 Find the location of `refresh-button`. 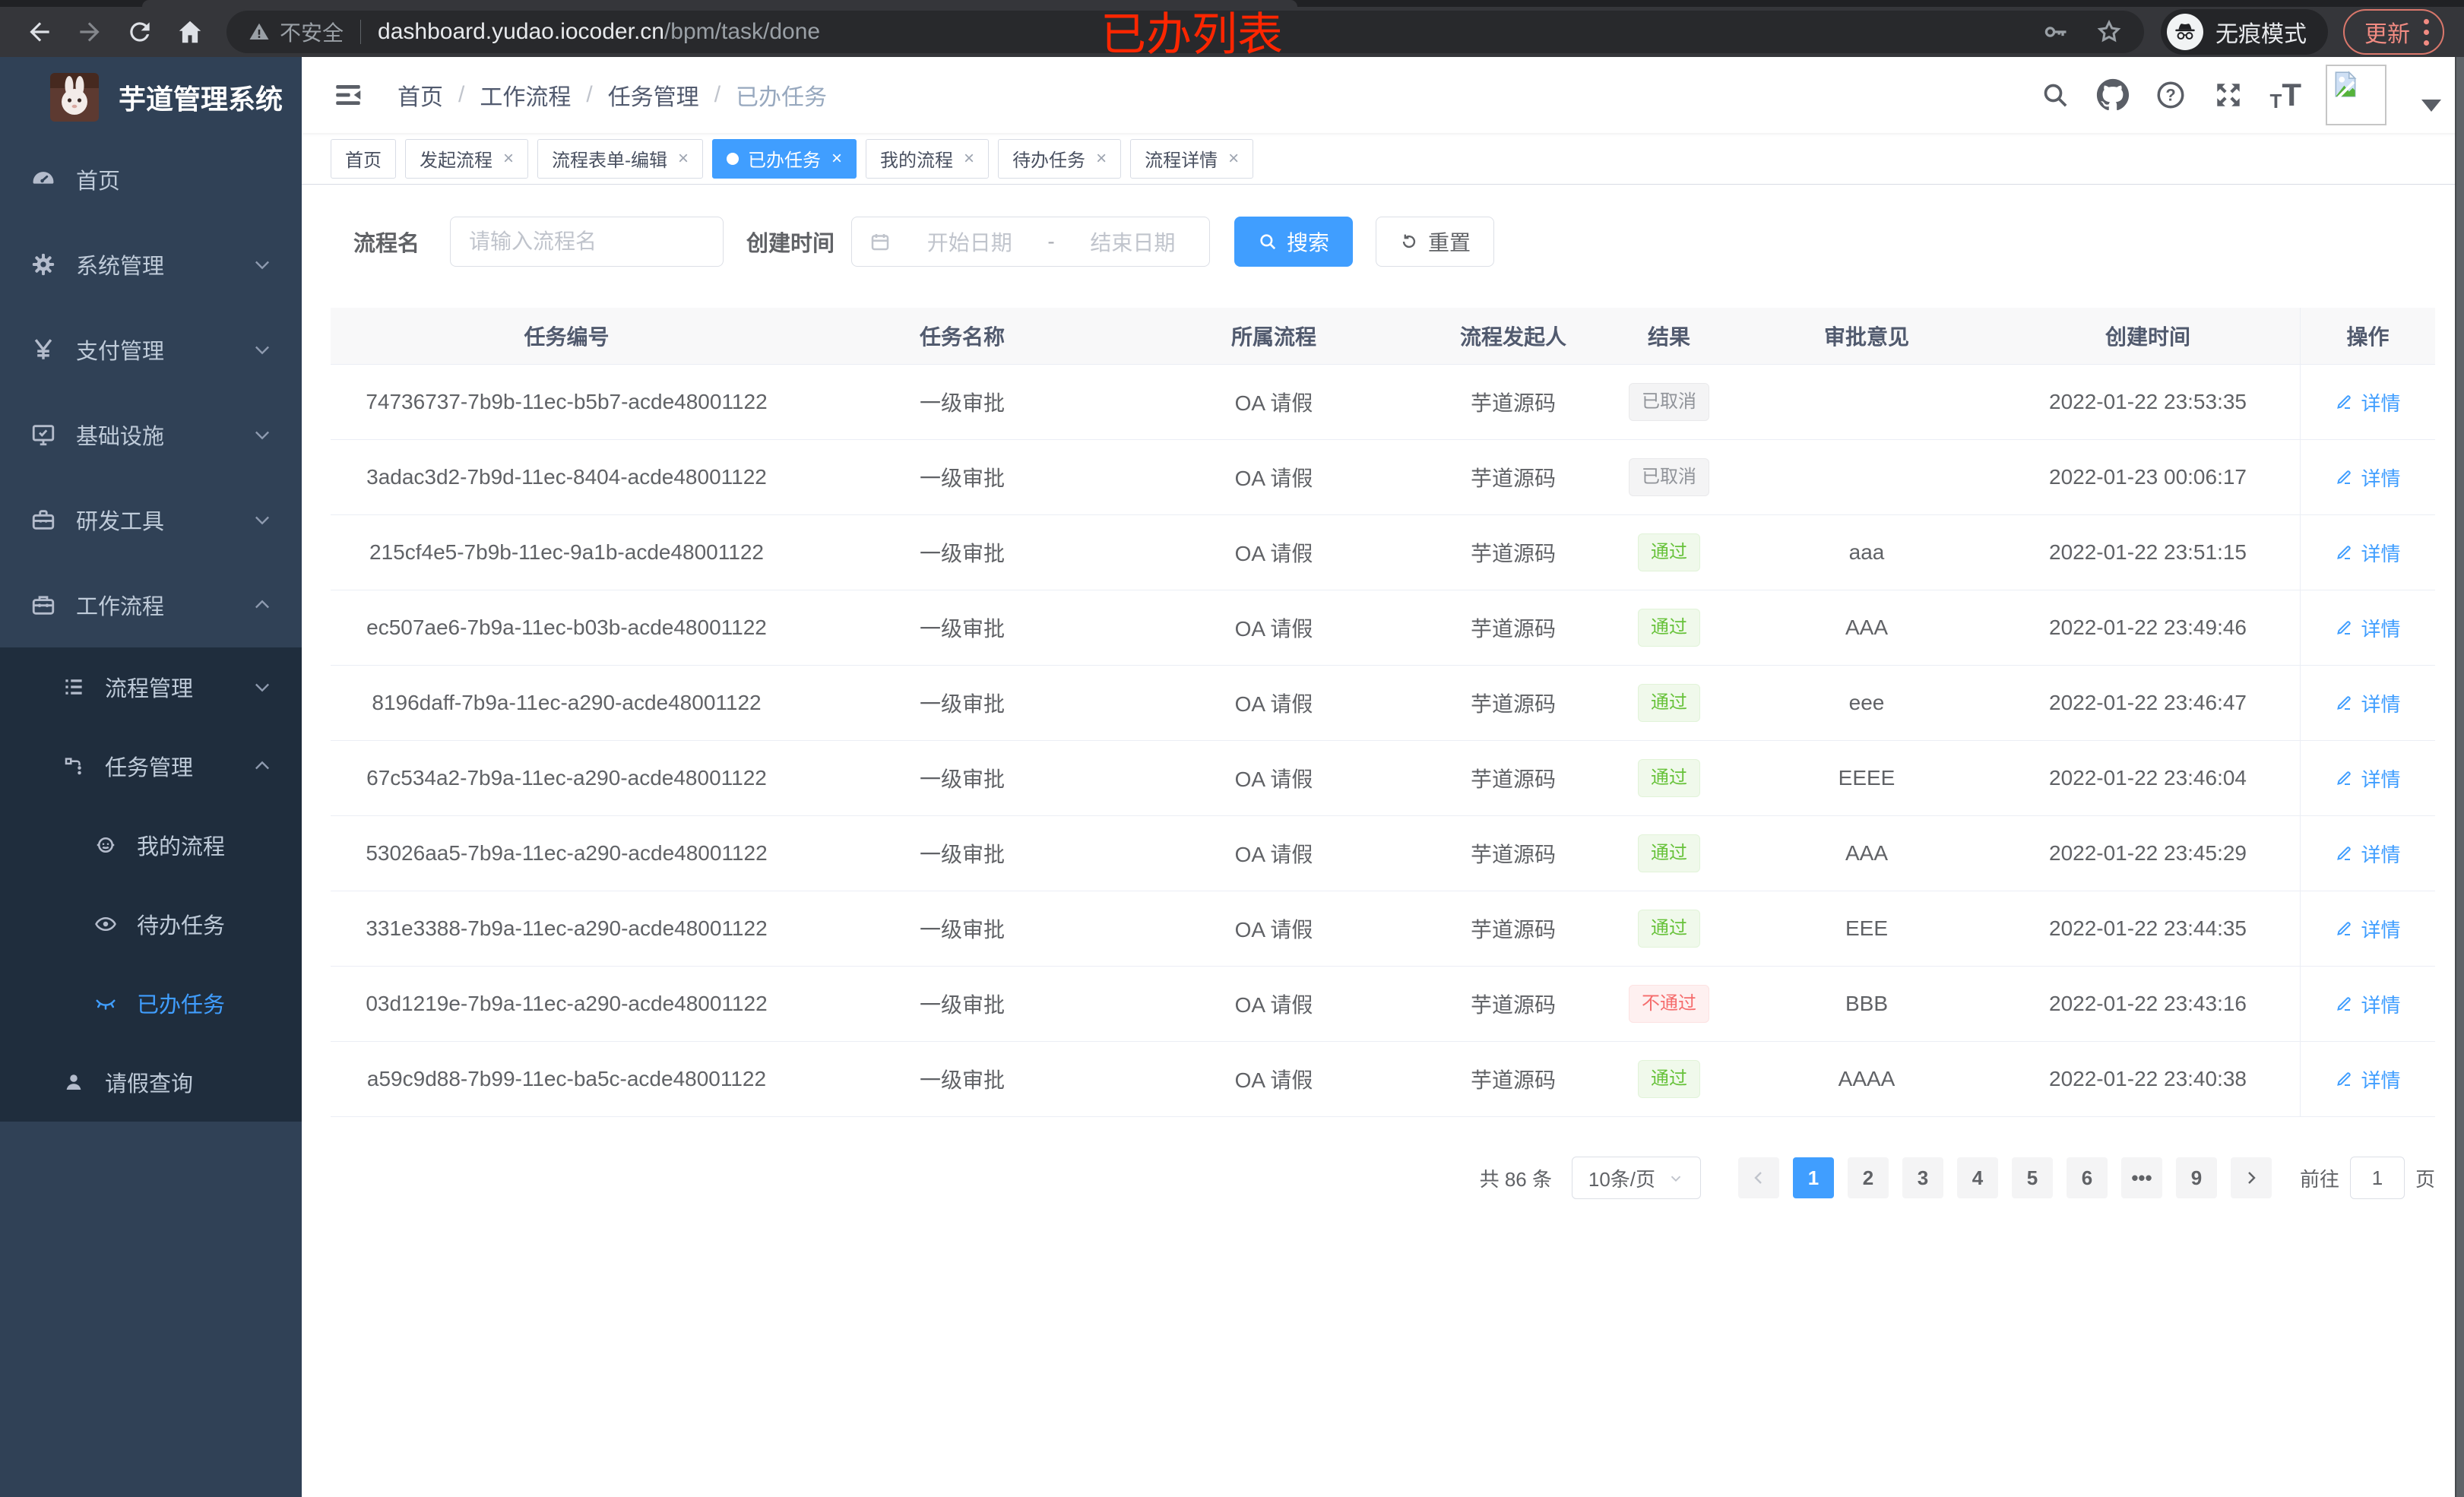

refresh-button is located at coordinates (140, 32).